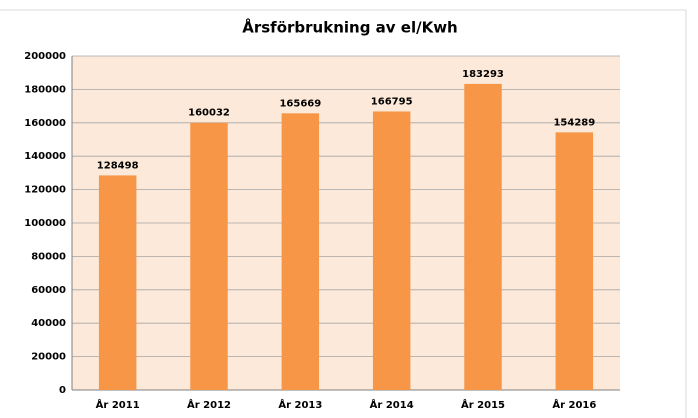 This screenshot has width=698, height=418. What do you see at coordinates (392, 404) in the screenshot?
I see `x-tick-label: År 2014` at bounding box center [392, 404].